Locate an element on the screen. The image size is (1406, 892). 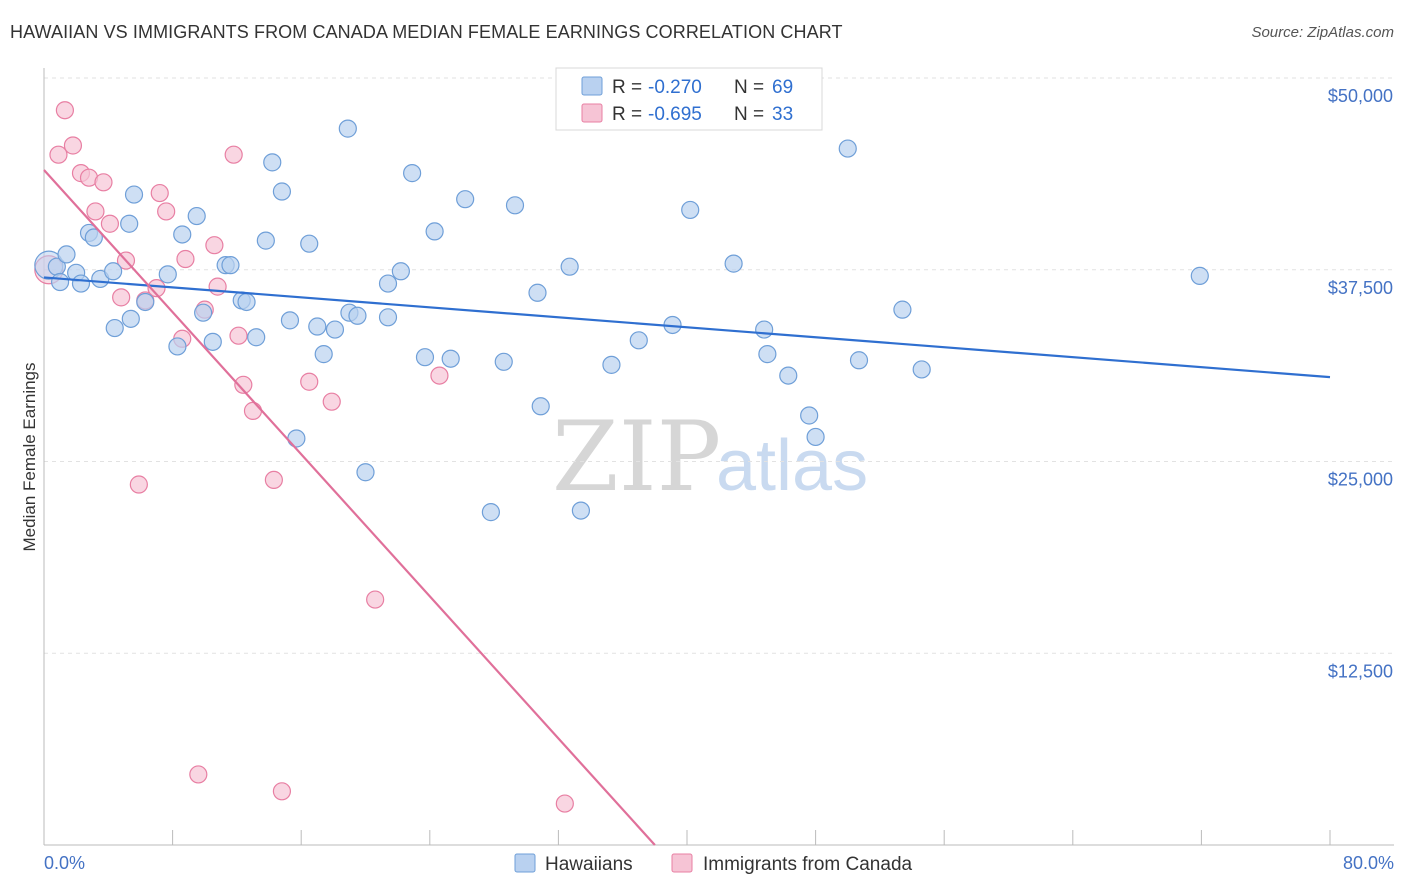
series-legend: Hawaiians Immigrants from Canada is located at coordinates (713, 864).